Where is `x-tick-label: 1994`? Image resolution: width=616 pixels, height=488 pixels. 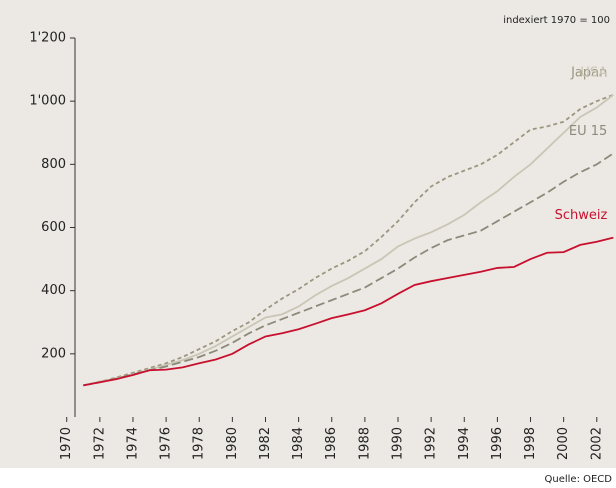 x-tick-label: 1994 is located at coordinates (464, 443).